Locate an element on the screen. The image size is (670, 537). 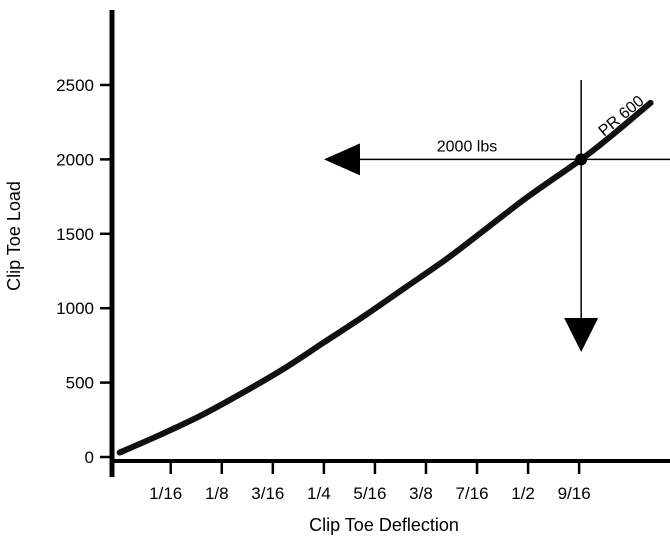
x-tick-label: 1/16 is located at coordinates (165, 493).